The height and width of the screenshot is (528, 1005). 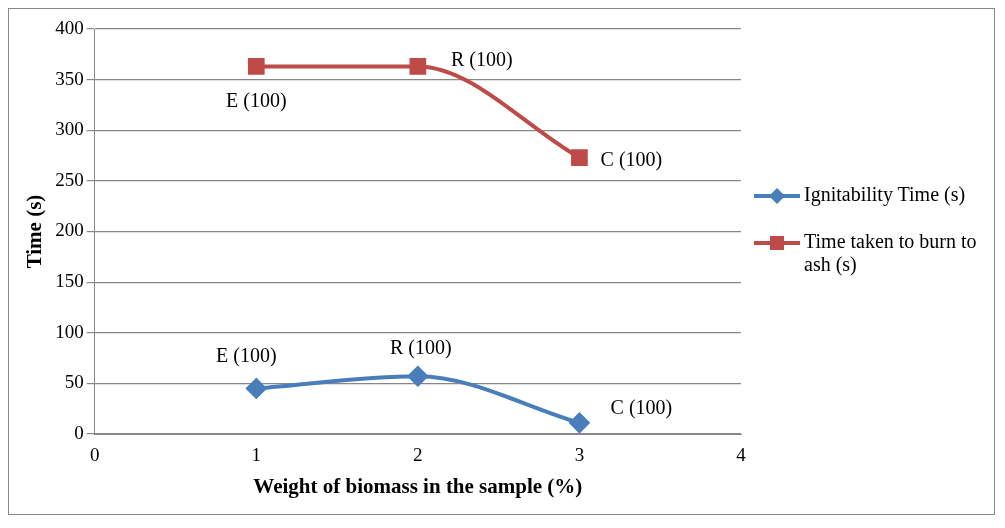 What do you see at coordinates (74, 382) in the screenshot?
I see `y-tick-label: 50` at bounding box center [74, 382].